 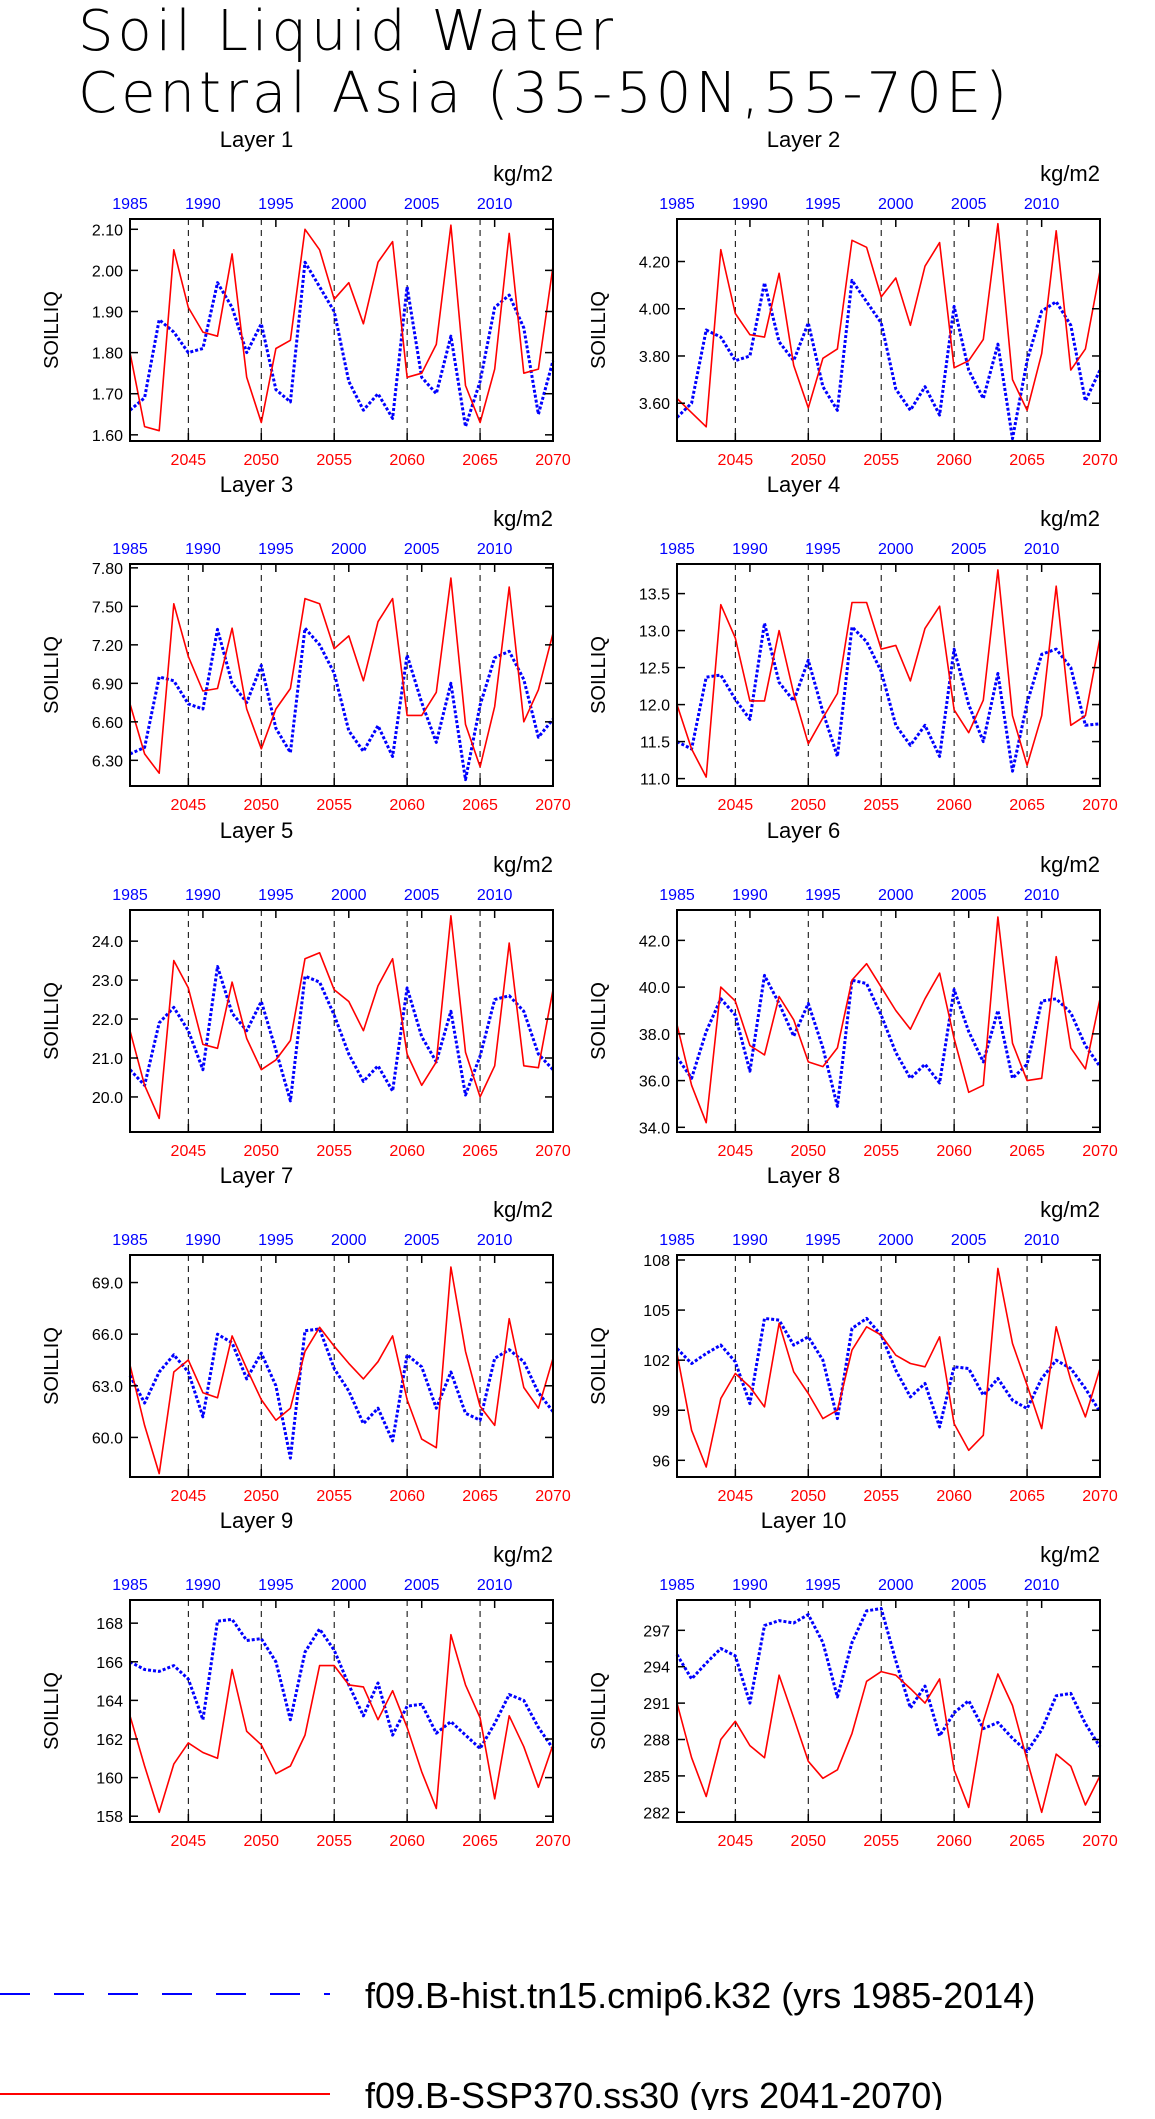 What do you see at coordinates (803, 1175) in the screenshot?
I see `panel-title: Layer 8` at bounding box center [803, 1175].